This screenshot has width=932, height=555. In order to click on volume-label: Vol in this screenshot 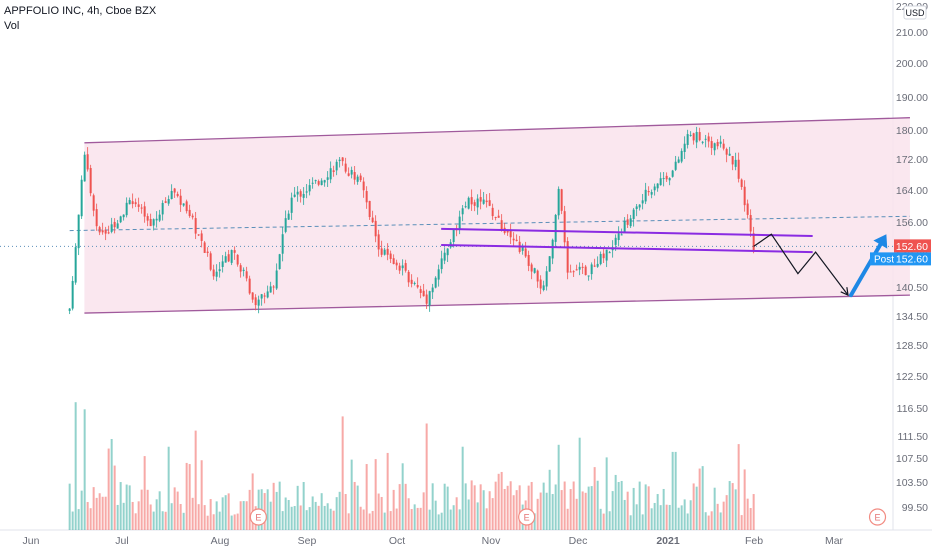, I will do `click(12, 26)`.